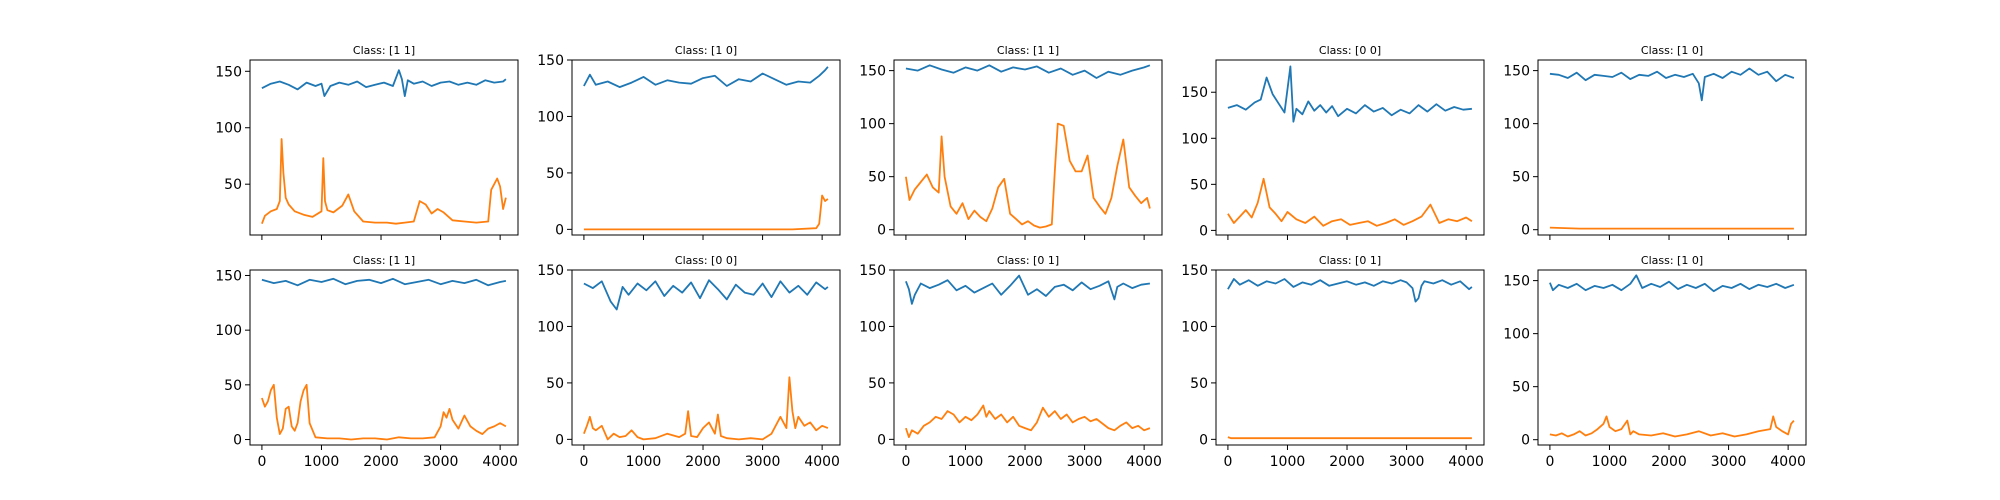  I want to click on subplot-1: Class: [1 1] 50 100 150, so click(367, 142).